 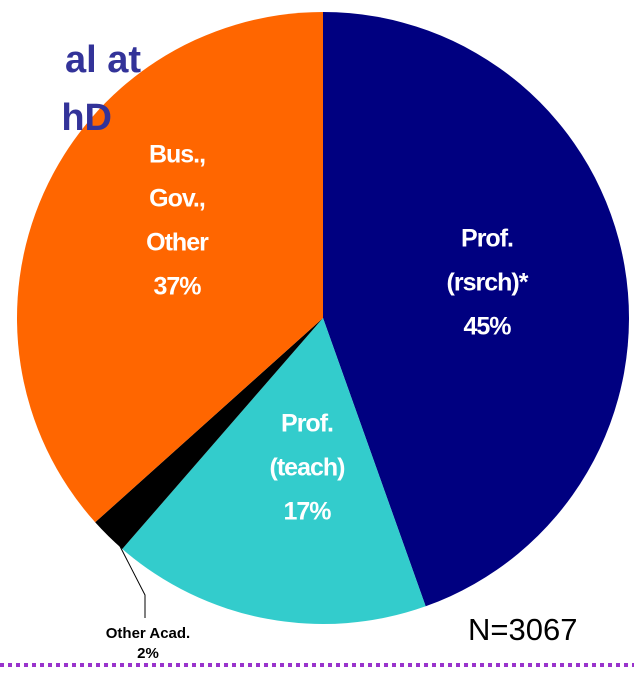 I want to click on pie-slice, so click(x=209, y=433).